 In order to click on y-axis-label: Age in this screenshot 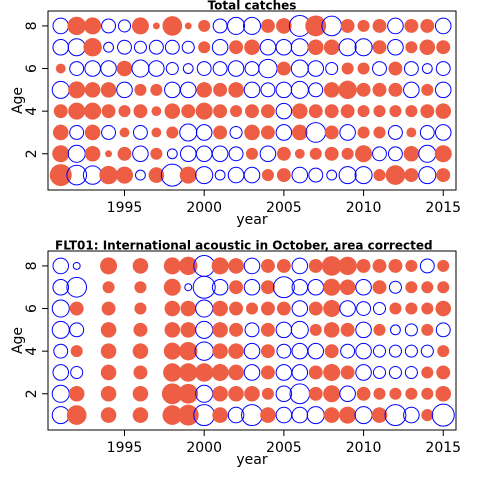, I will do `click(18, 100)`.